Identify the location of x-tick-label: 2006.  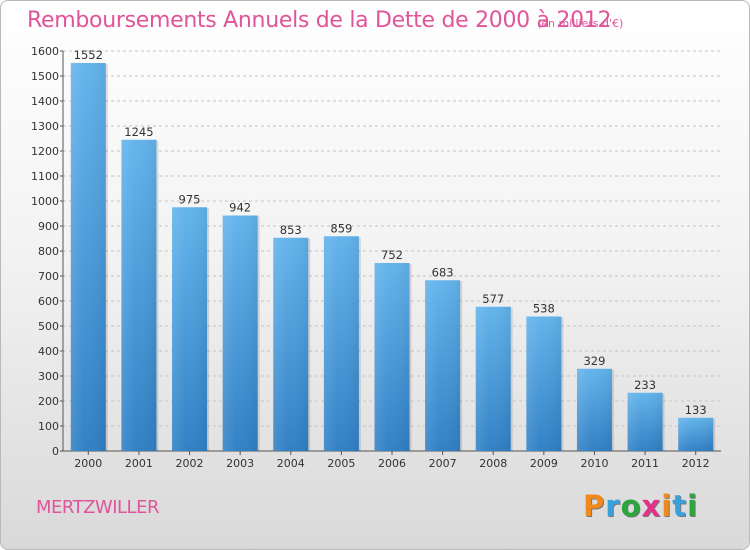
(392, 463).